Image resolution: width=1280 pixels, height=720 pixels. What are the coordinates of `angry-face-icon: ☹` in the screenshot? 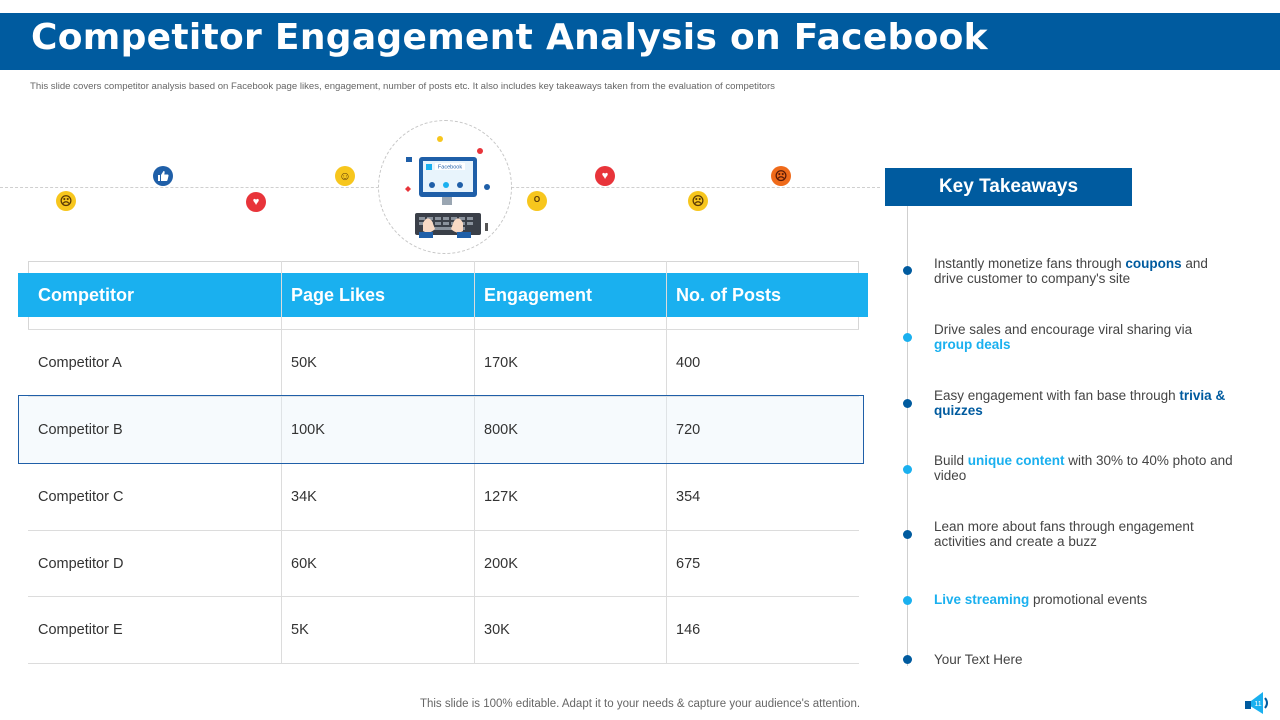 It's located at (781, 176).